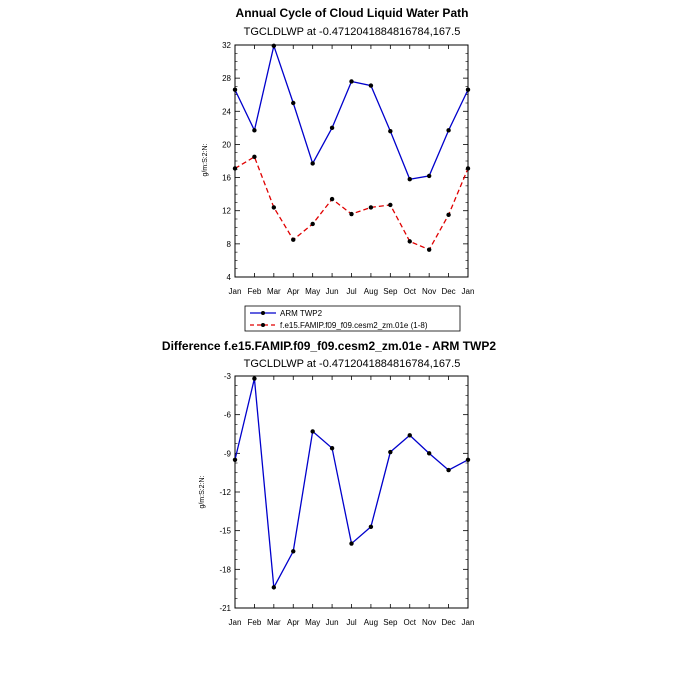 This screenshot has width=675, height=680. I want to click on y-tick-label: -15, so click(225, 531).